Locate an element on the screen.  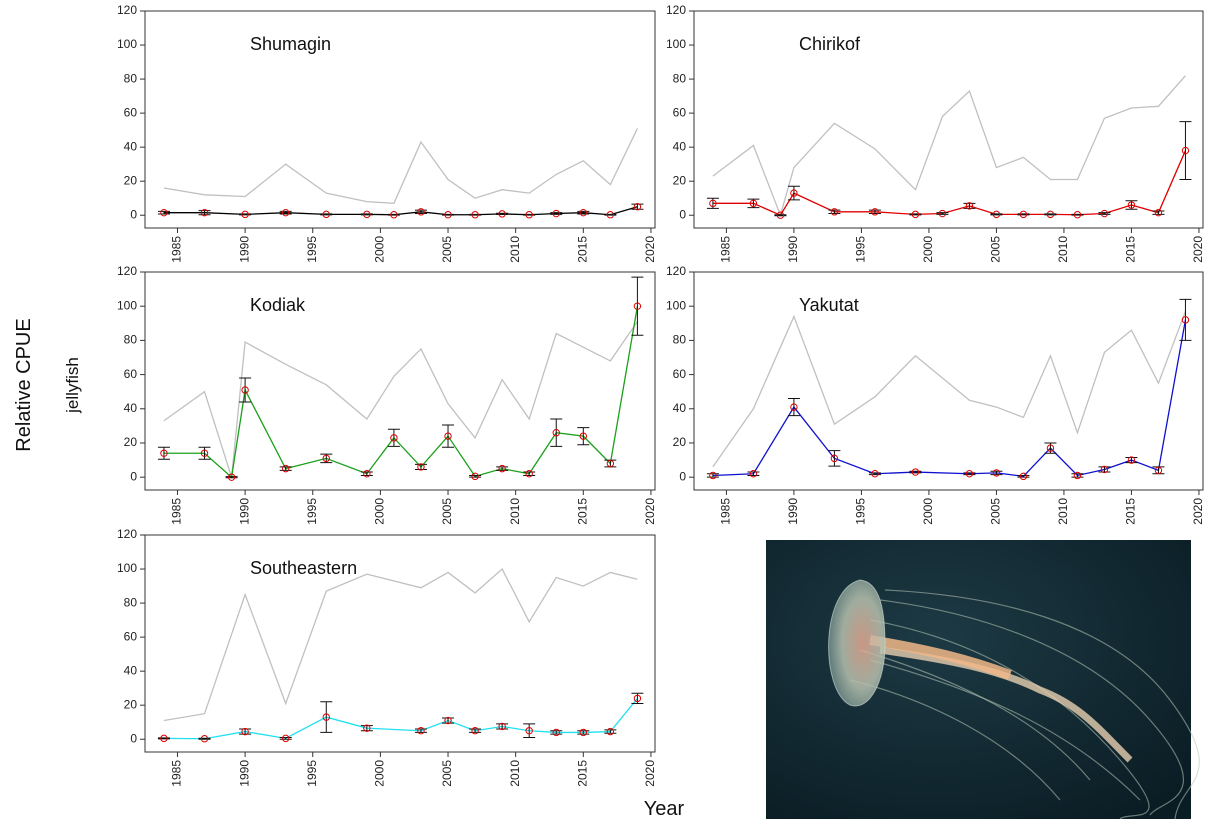
x-tick-label: 2010 is located at coordinates (515, 511).